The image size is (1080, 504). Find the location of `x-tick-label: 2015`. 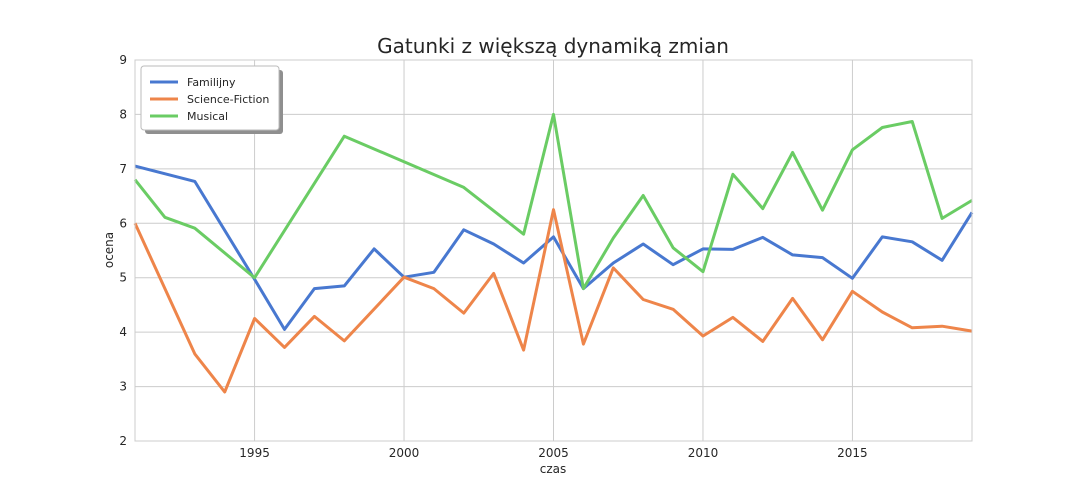

x-tick-label: 2015 is located at coordinates (852, 453).